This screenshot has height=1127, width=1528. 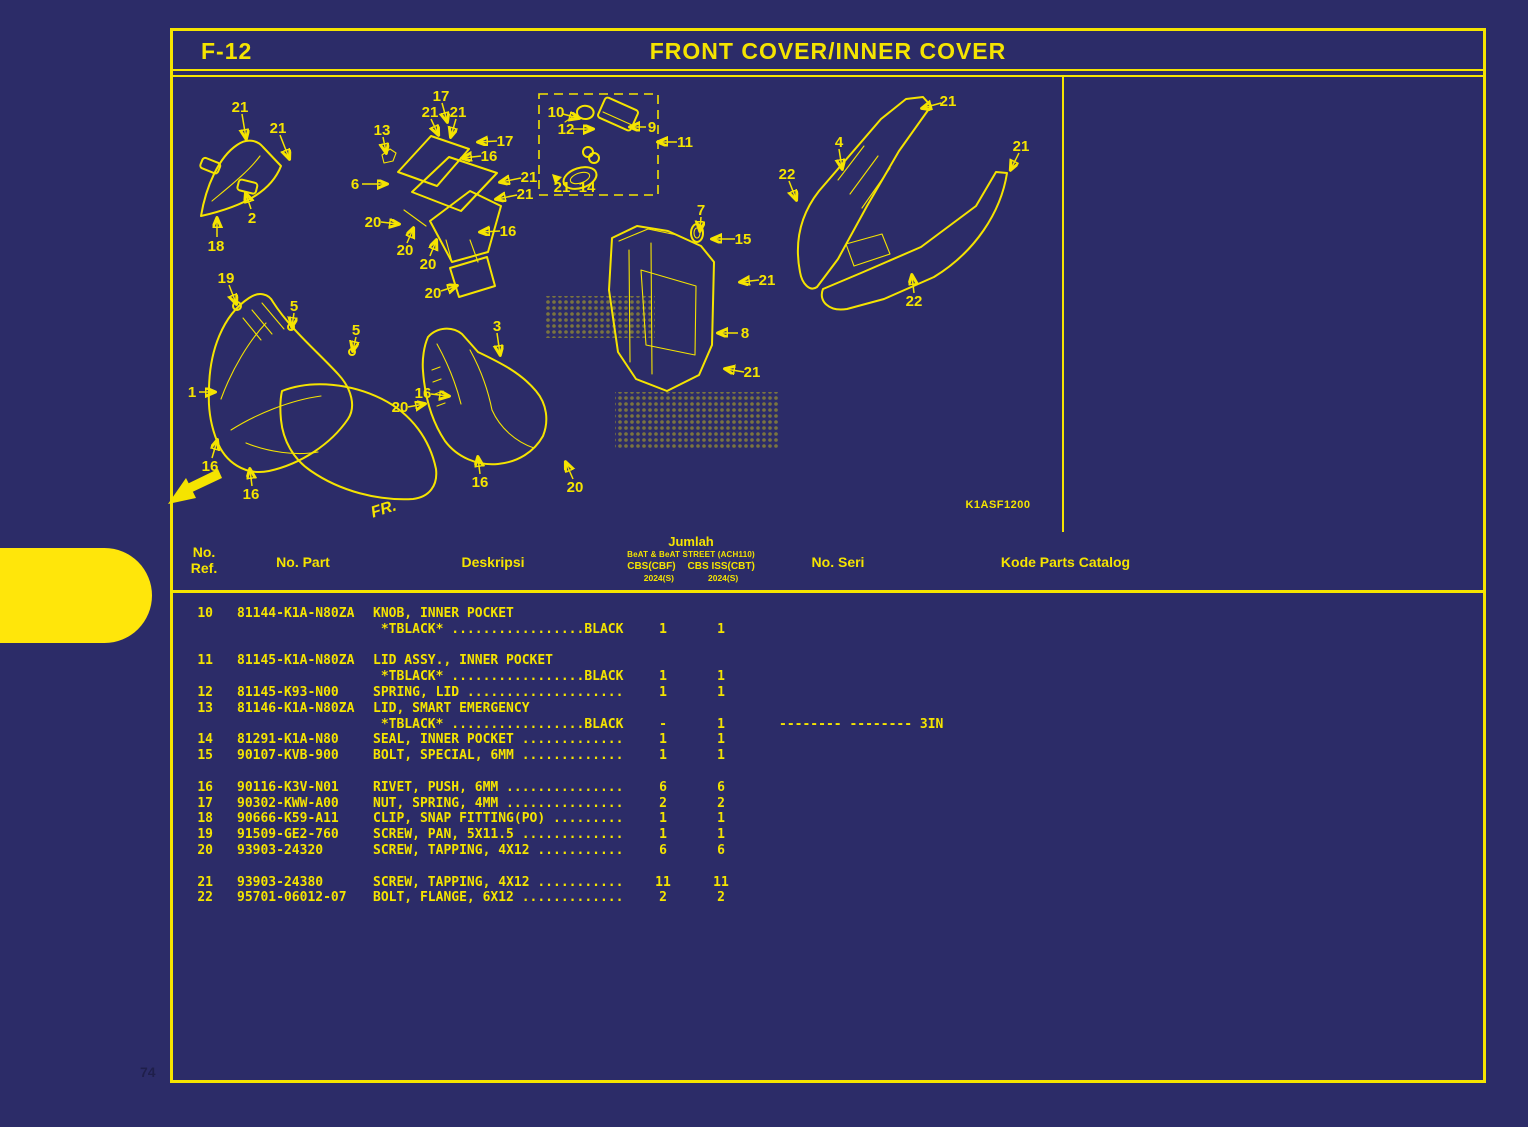 I want to click on cell-ref: 15, so click(x=205, y=756).